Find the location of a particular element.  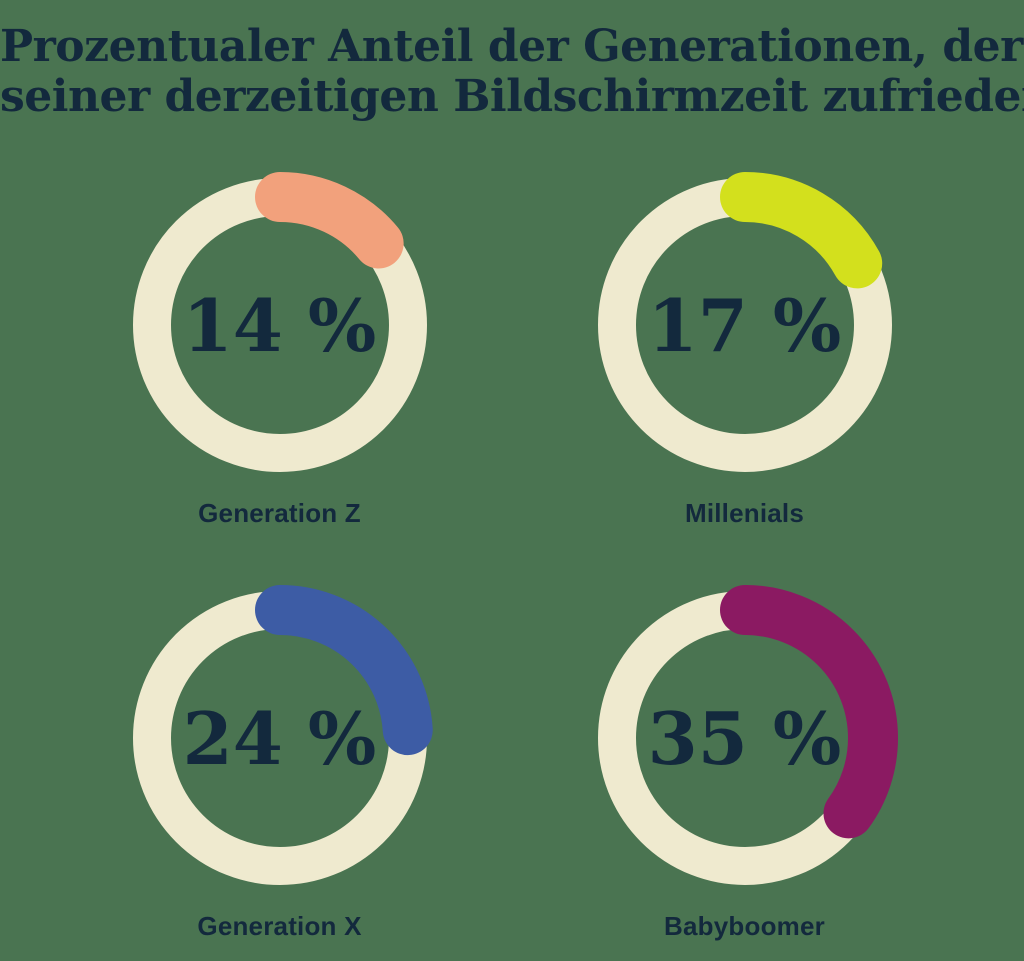

donut-card: 17 % Millenials is located at coordinates (744, 350).